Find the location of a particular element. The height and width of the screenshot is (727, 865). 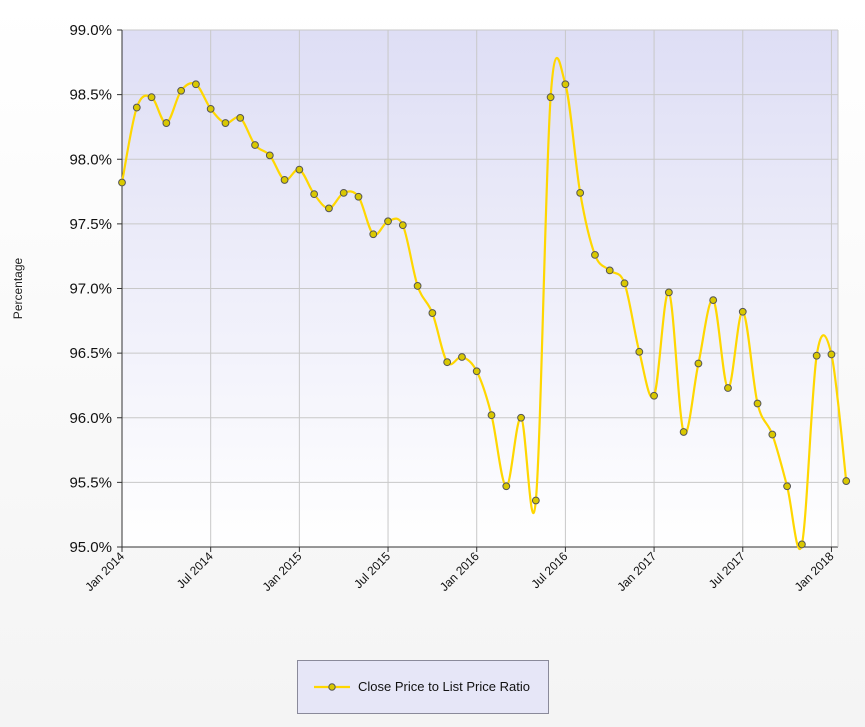

x-tick-label: Jan 2016 is located at coordinates (459, 571).